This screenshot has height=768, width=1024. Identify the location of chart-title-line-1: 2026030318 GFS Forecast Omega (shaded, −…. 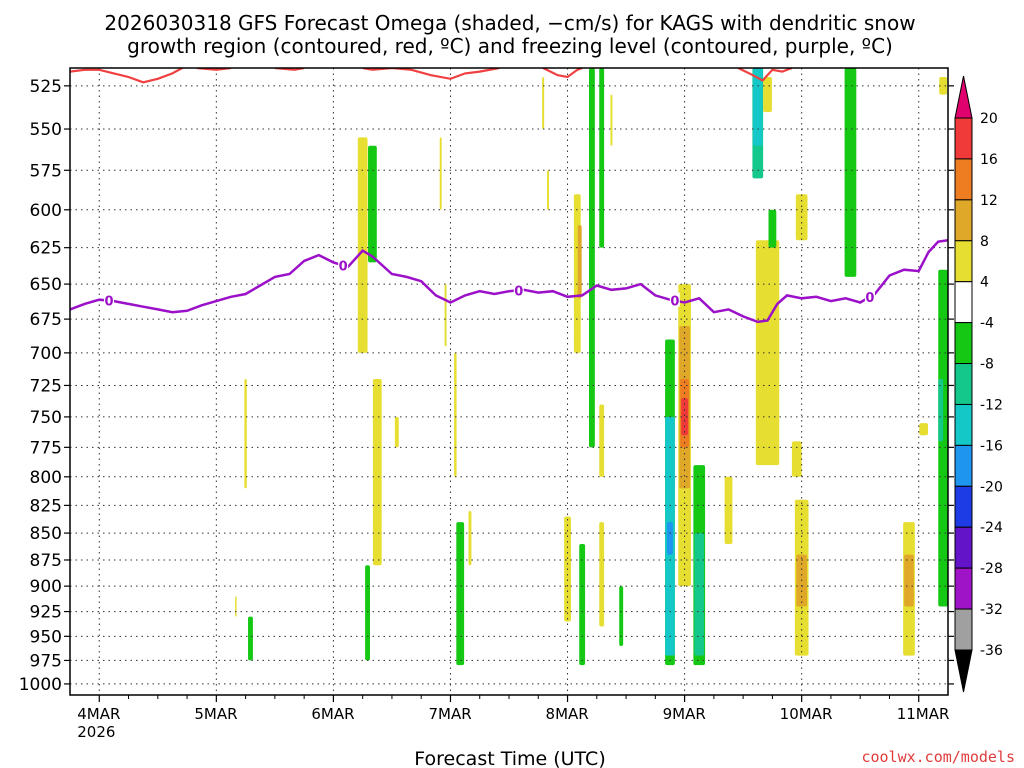
(509, 23).